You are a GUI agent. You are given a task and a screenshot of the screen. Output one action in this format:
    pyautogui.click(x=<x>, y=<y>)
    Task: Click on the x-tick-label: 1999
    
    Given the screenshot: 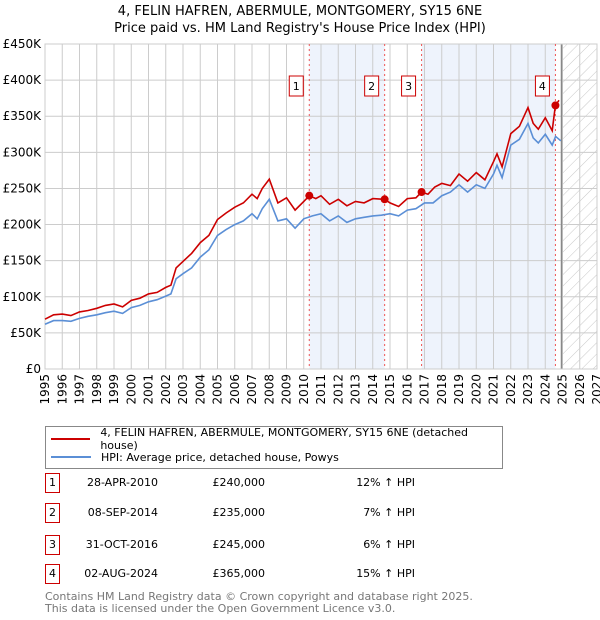 What is the action you would take?
    pyautogui.click(x=114, y=389)
    